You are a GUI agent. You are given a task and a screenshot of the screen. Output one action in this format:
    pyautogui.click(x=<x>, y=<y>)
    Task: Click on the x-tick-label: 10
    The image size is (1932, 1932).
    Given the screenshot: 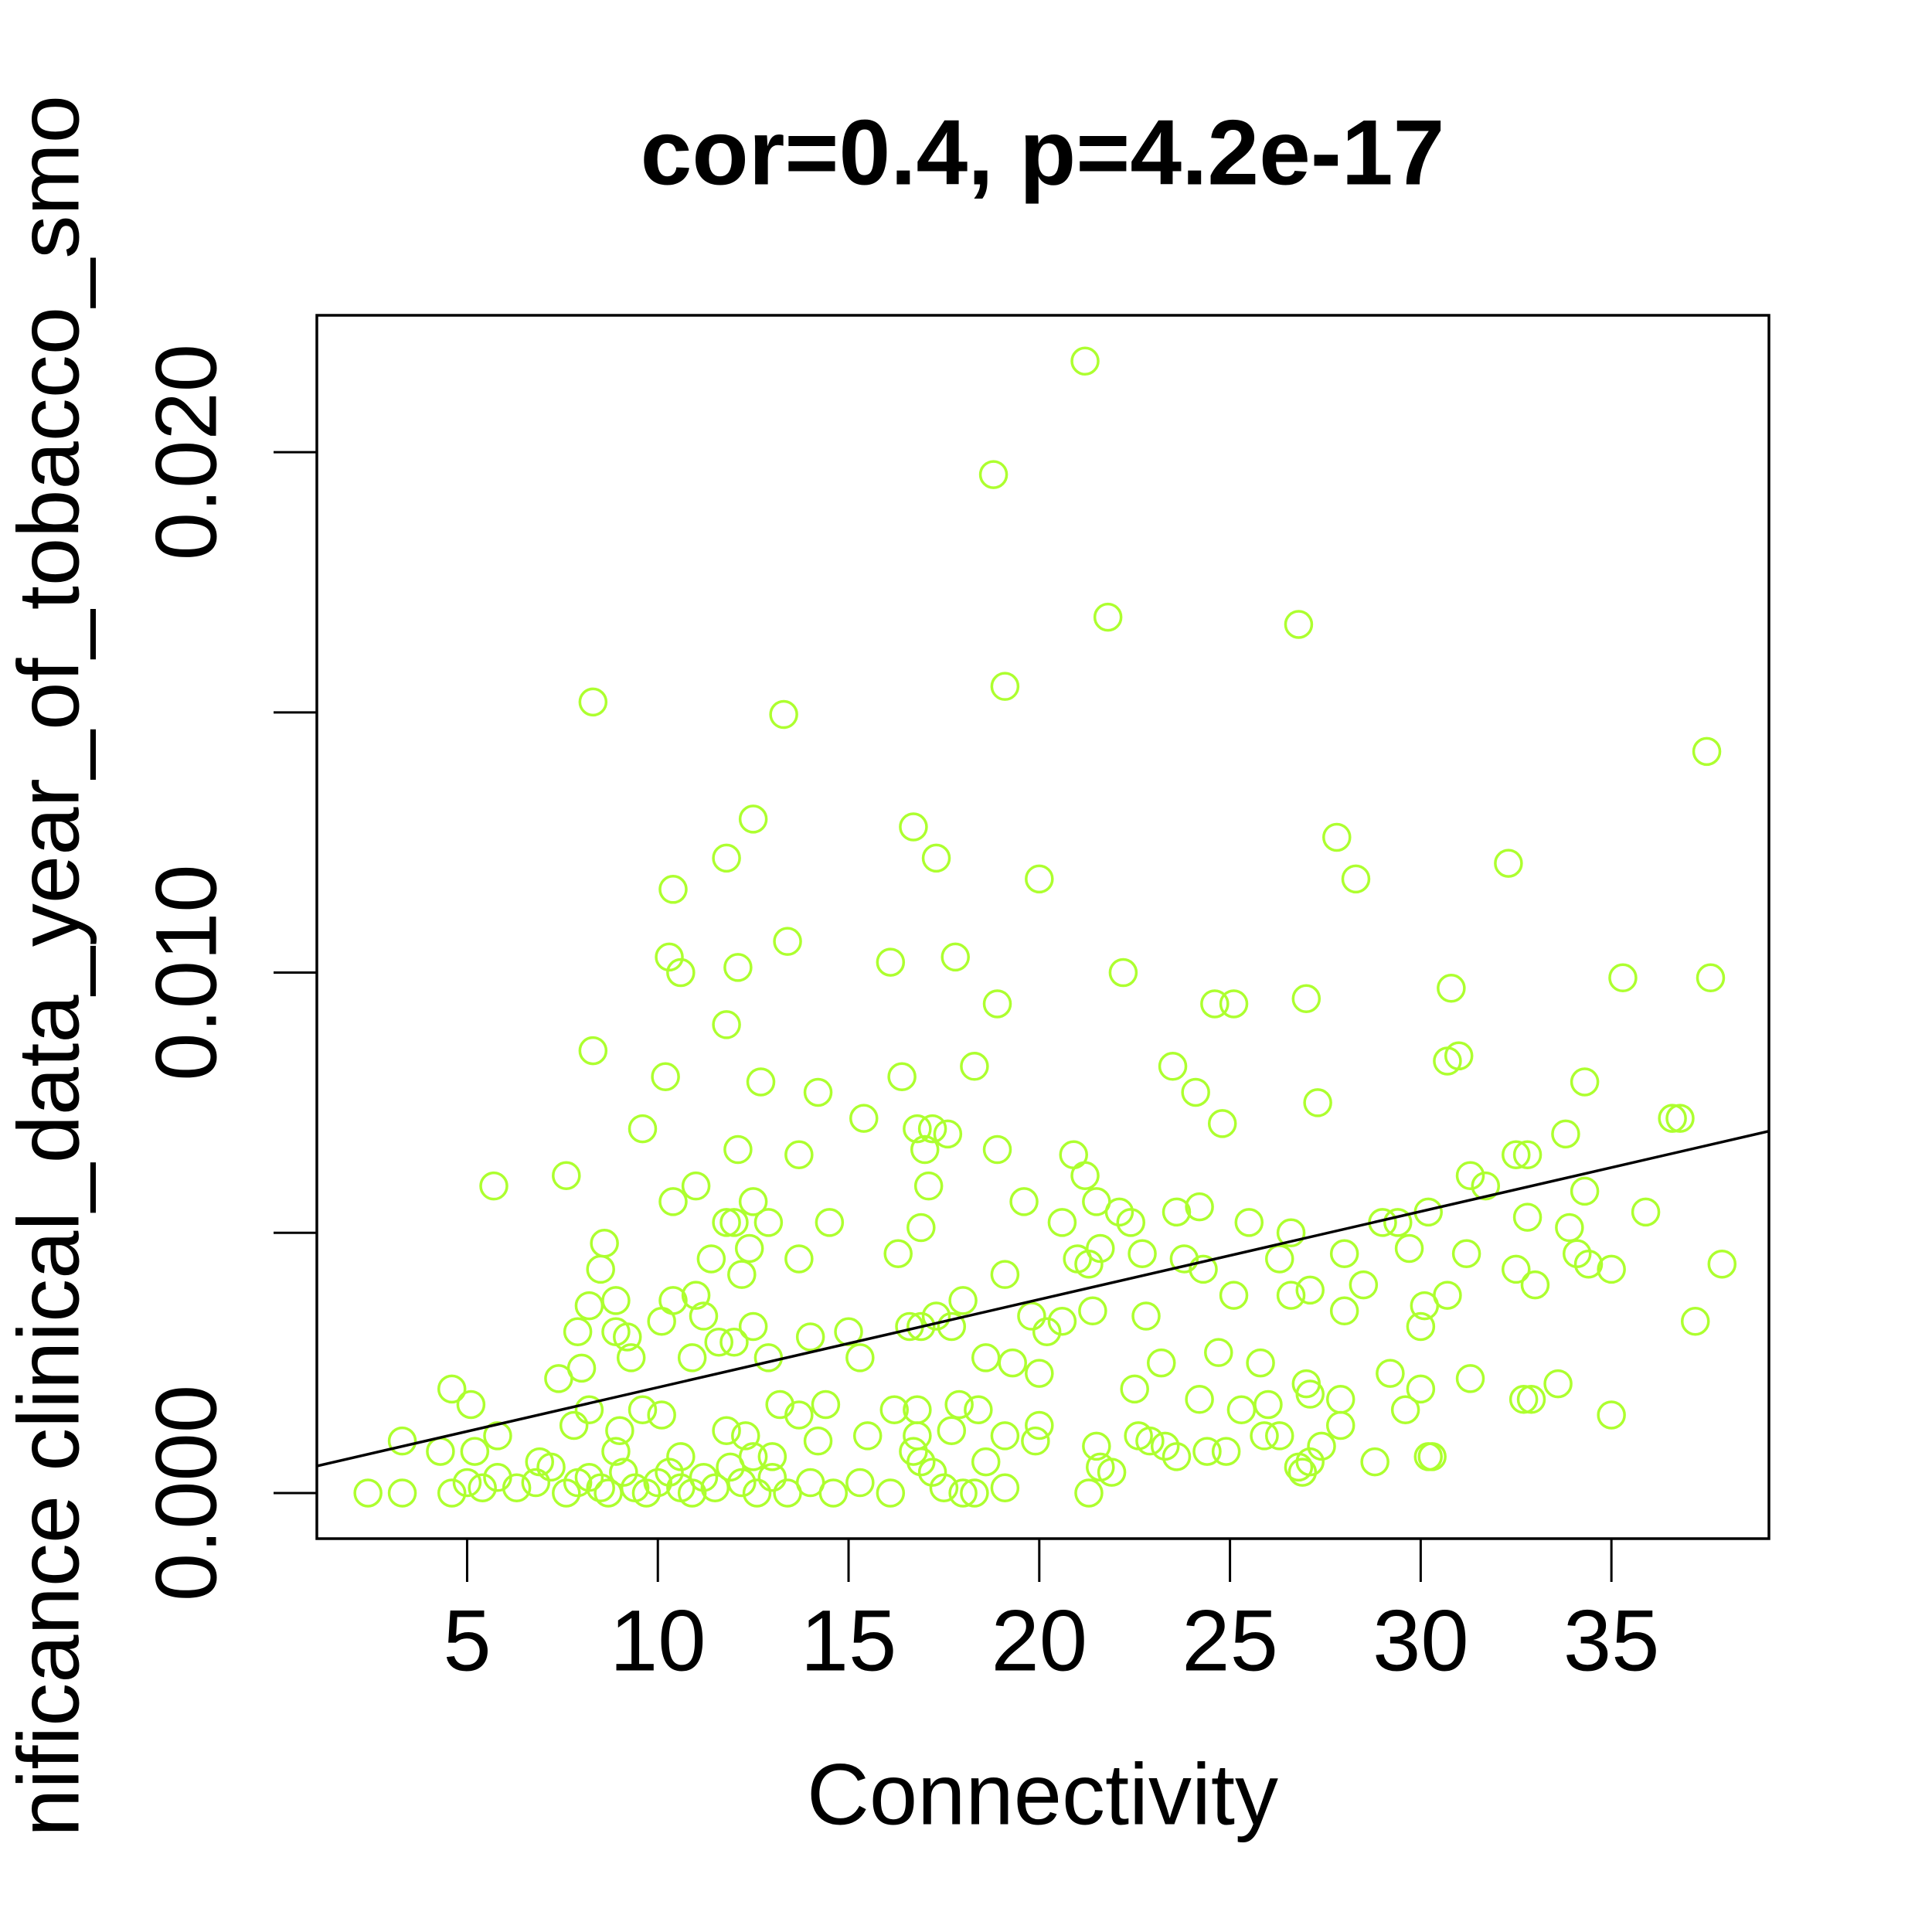 What is the action you would take?
    pyautogui.click(x=658, y=1641)
    